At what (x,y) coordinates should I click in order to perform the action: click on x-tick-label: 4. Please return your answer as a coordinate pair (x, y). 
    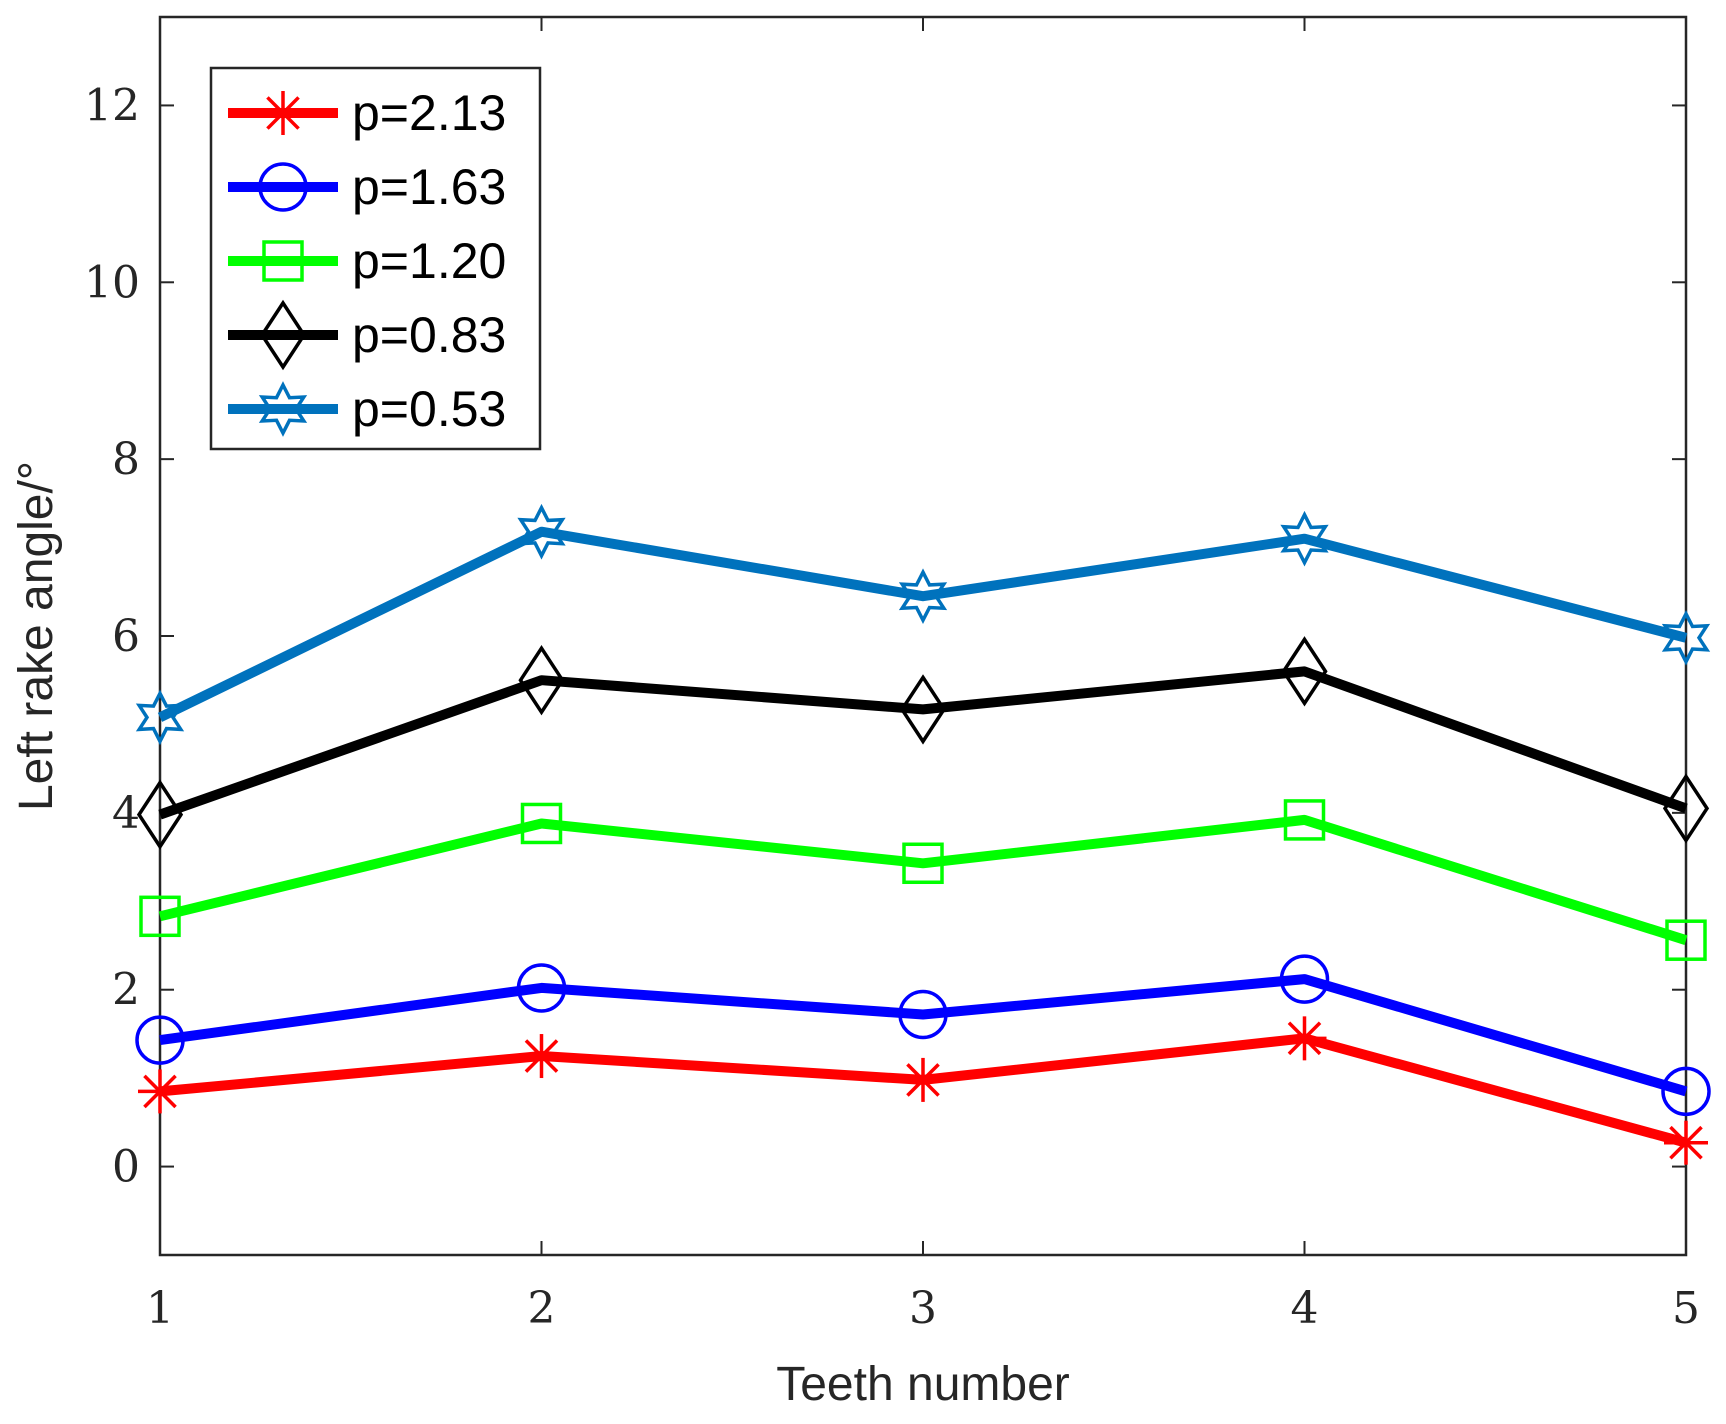
    Looking at the image, I should click on (1305, 1308).